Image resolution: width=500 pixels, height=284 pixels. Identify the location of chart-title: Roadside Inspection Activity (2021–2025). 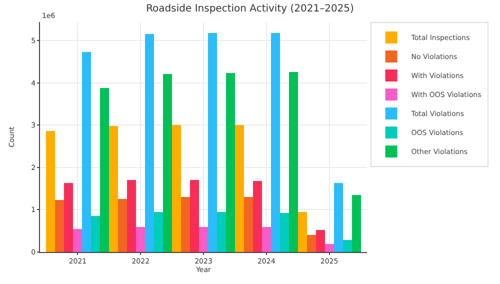
(250, 8).